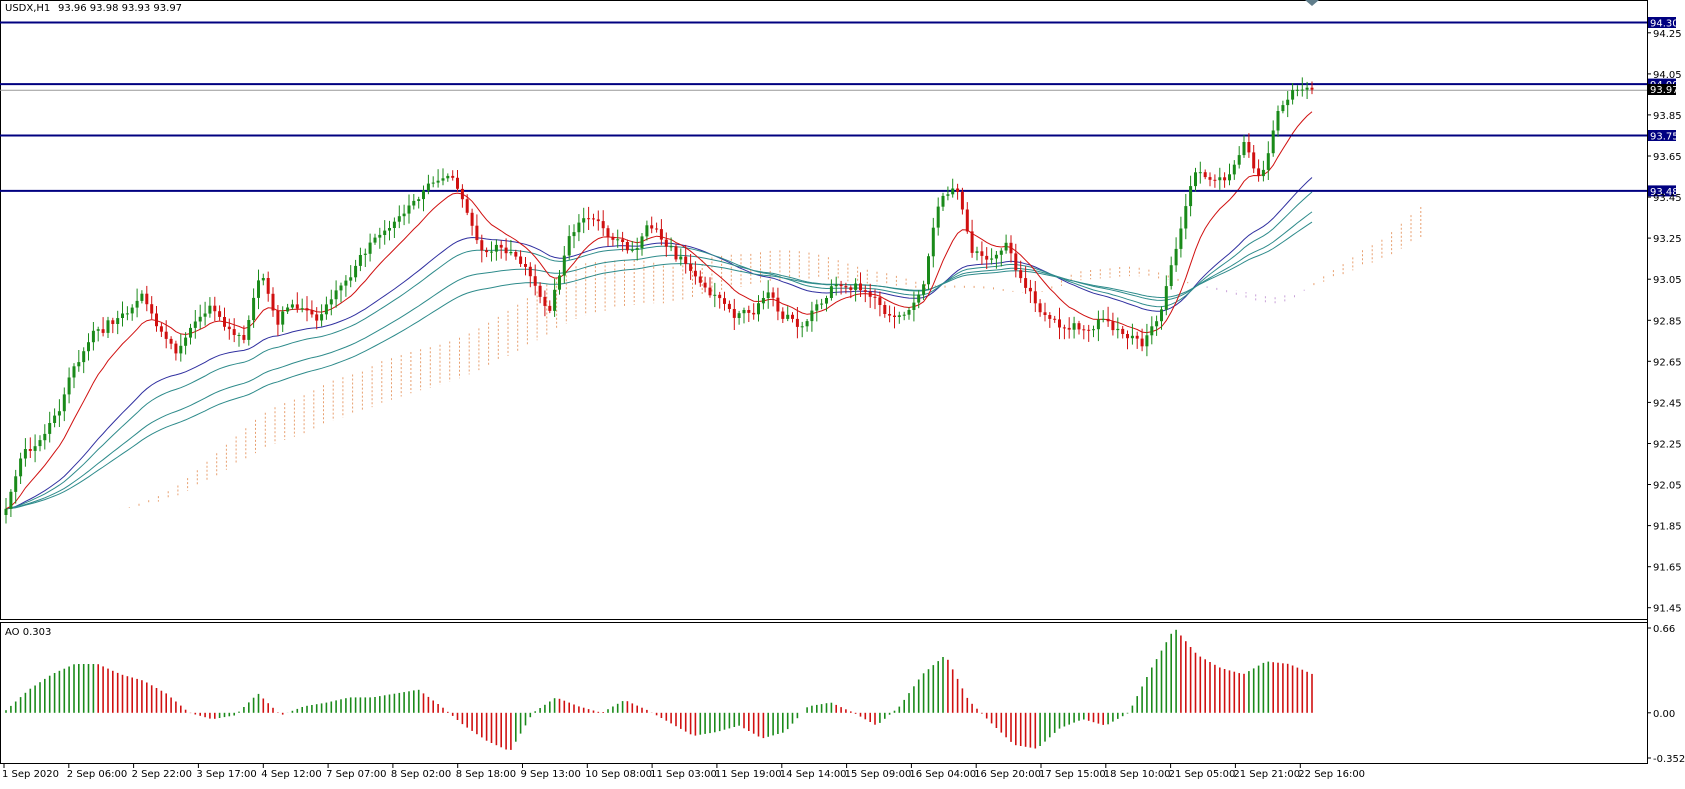 Image resolution: width=1685 pixels, height=789 pixels. I want to click on price-tick-label: 92.85, so click(1667, 321).